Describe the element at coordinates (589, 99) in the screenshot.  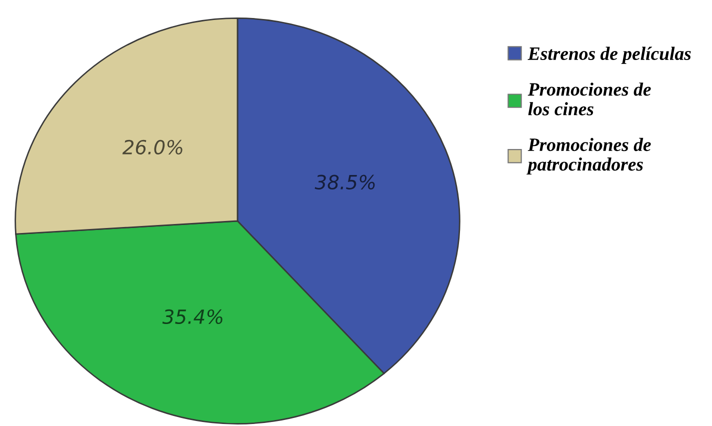
I see `legend-label: Promociones de los cines` at that location.